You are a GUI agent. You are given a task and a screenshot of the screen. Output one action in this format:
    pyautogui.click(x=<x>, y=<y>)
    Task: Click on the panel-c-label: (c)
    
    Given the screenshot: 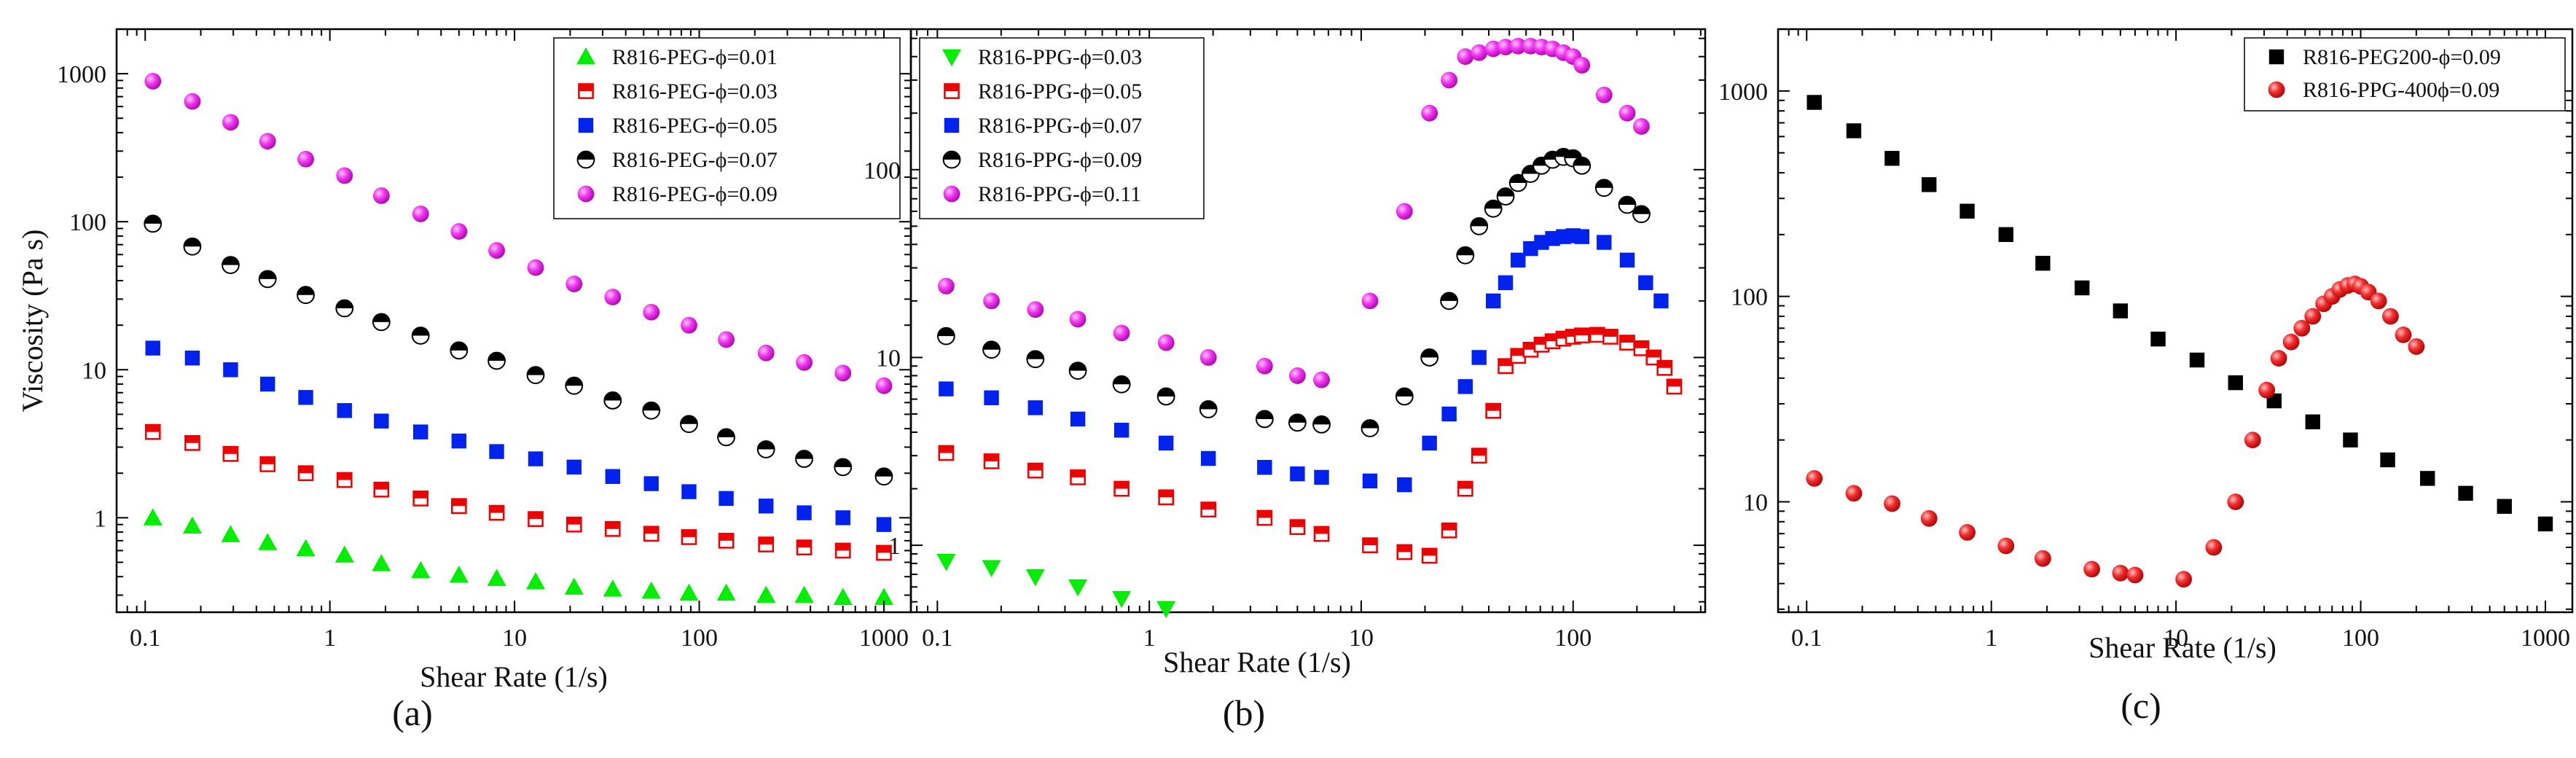 What is the action you would take?
    pyautogui.click(x=2141, y=705)
    